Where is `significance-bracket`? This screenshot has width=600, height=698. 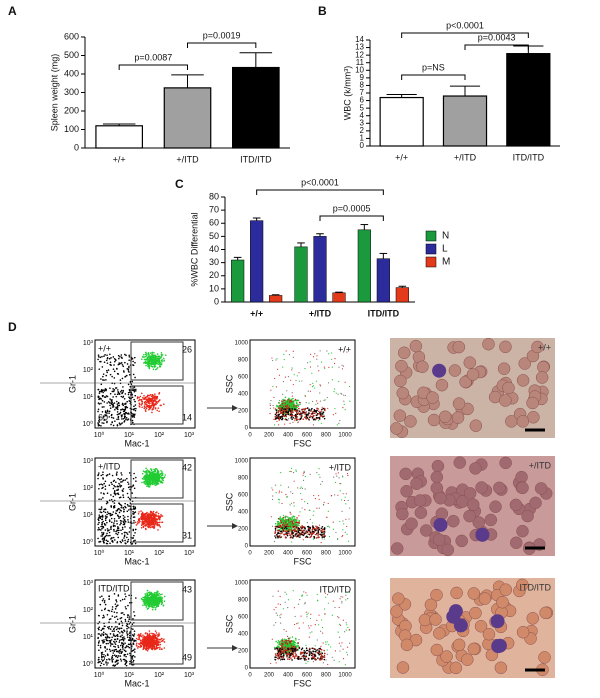
significance-bracket is located at coordinates (222, 45).